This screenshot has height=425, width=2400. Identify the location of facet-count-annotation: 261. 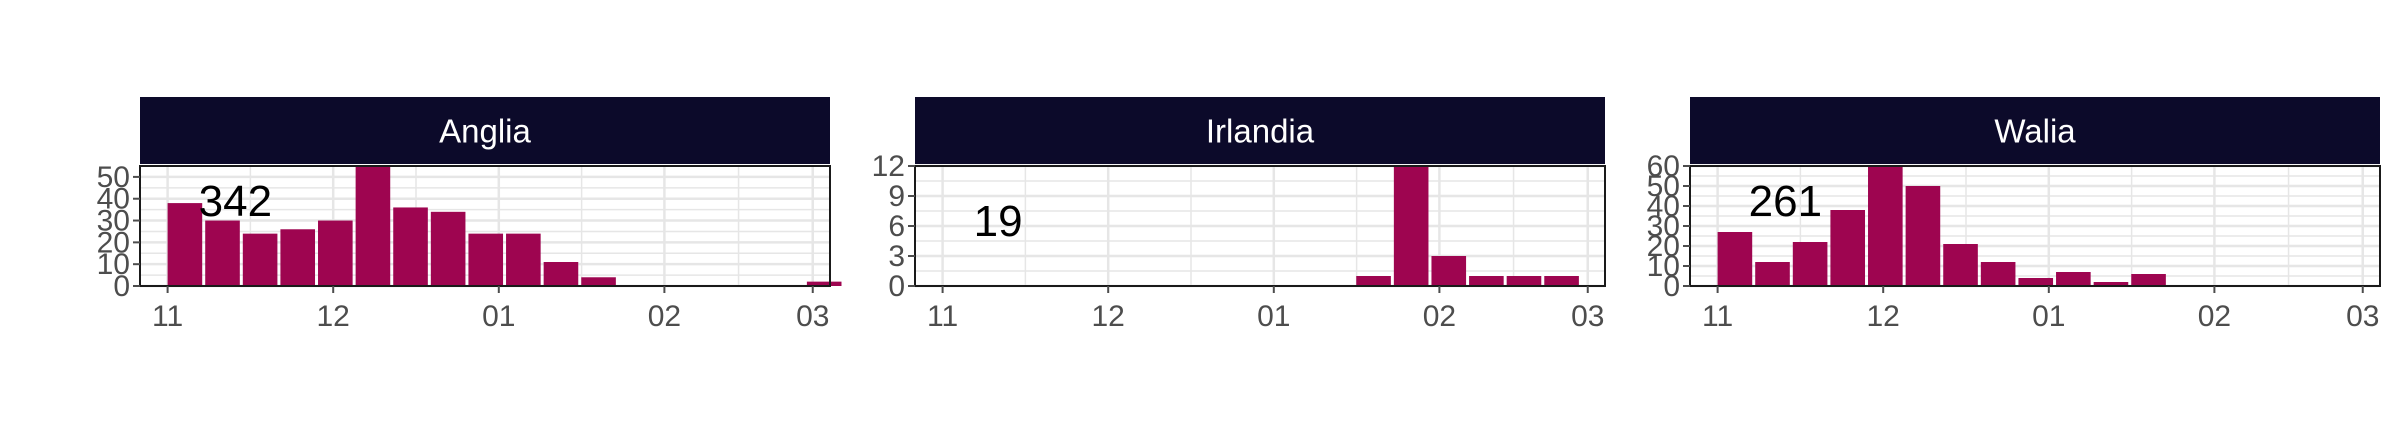
(1785, 201).